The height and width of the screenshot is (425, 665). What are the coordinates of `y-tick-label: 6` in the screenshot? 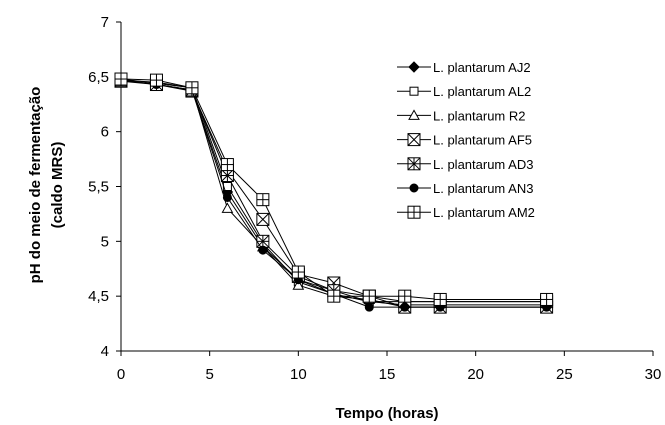 It's located at (105, 132).